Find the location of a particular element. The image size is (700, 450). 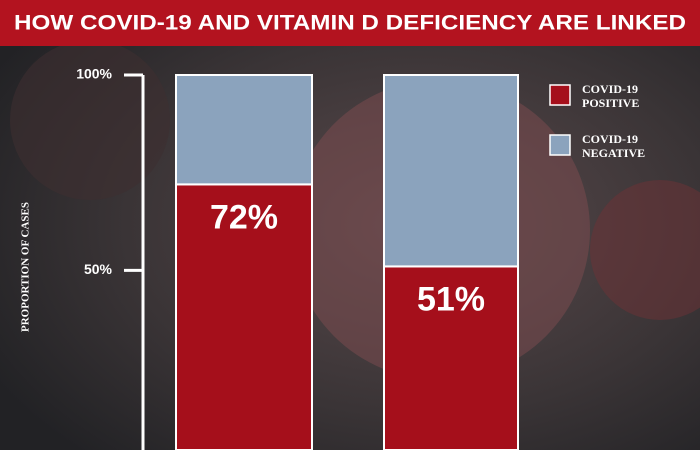

y-tick-label: 100% is located at coordinates (94, 74).